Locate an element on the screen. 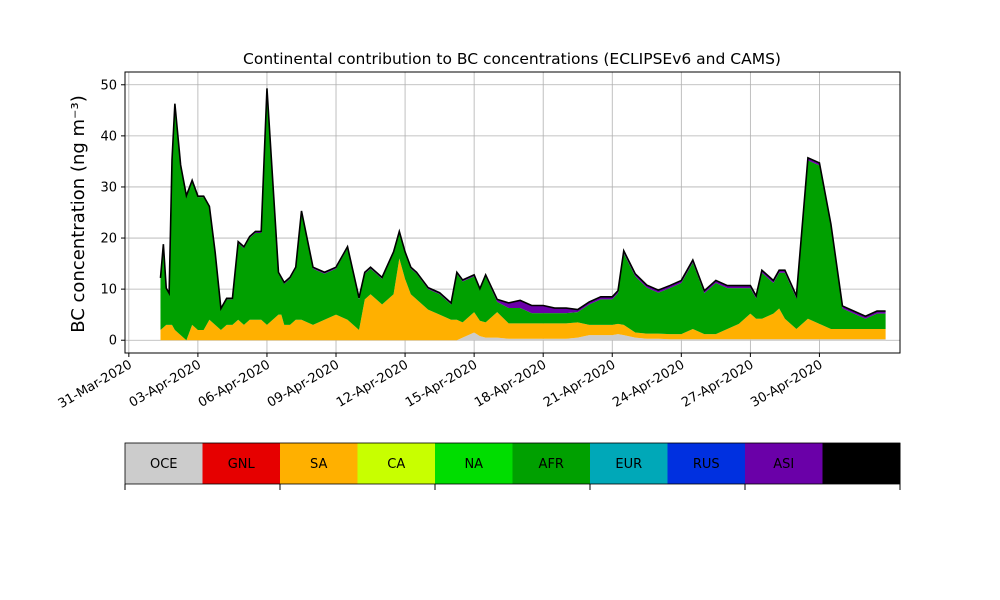 The height and width of the screenshot is (600, 1000). legend-label-oce: OCE is located at coordinates (164, 464).